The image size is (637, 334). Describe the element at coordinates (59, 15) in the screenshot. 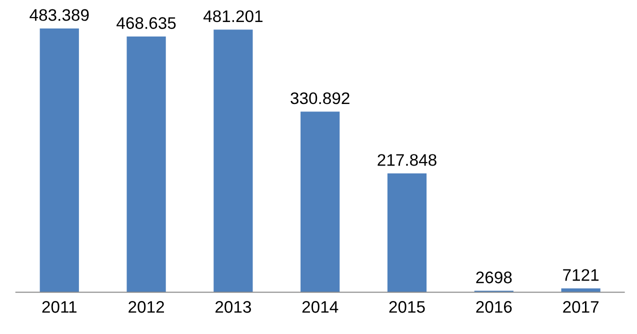

I see `data-label: 483.389` at that location.